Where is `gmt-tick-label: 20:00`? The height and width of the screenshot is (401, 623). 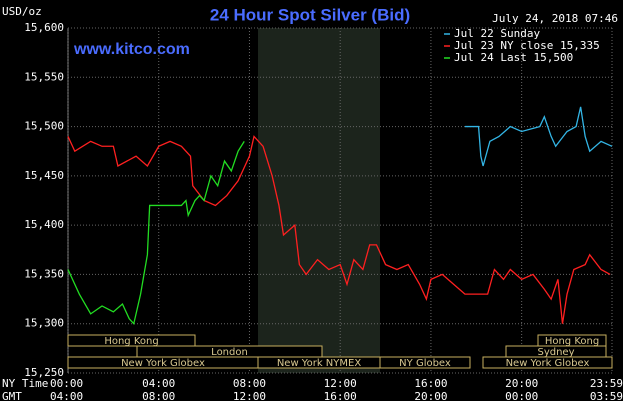
gmt-tick-label: 20:00 is located at coordinates (430, 395).